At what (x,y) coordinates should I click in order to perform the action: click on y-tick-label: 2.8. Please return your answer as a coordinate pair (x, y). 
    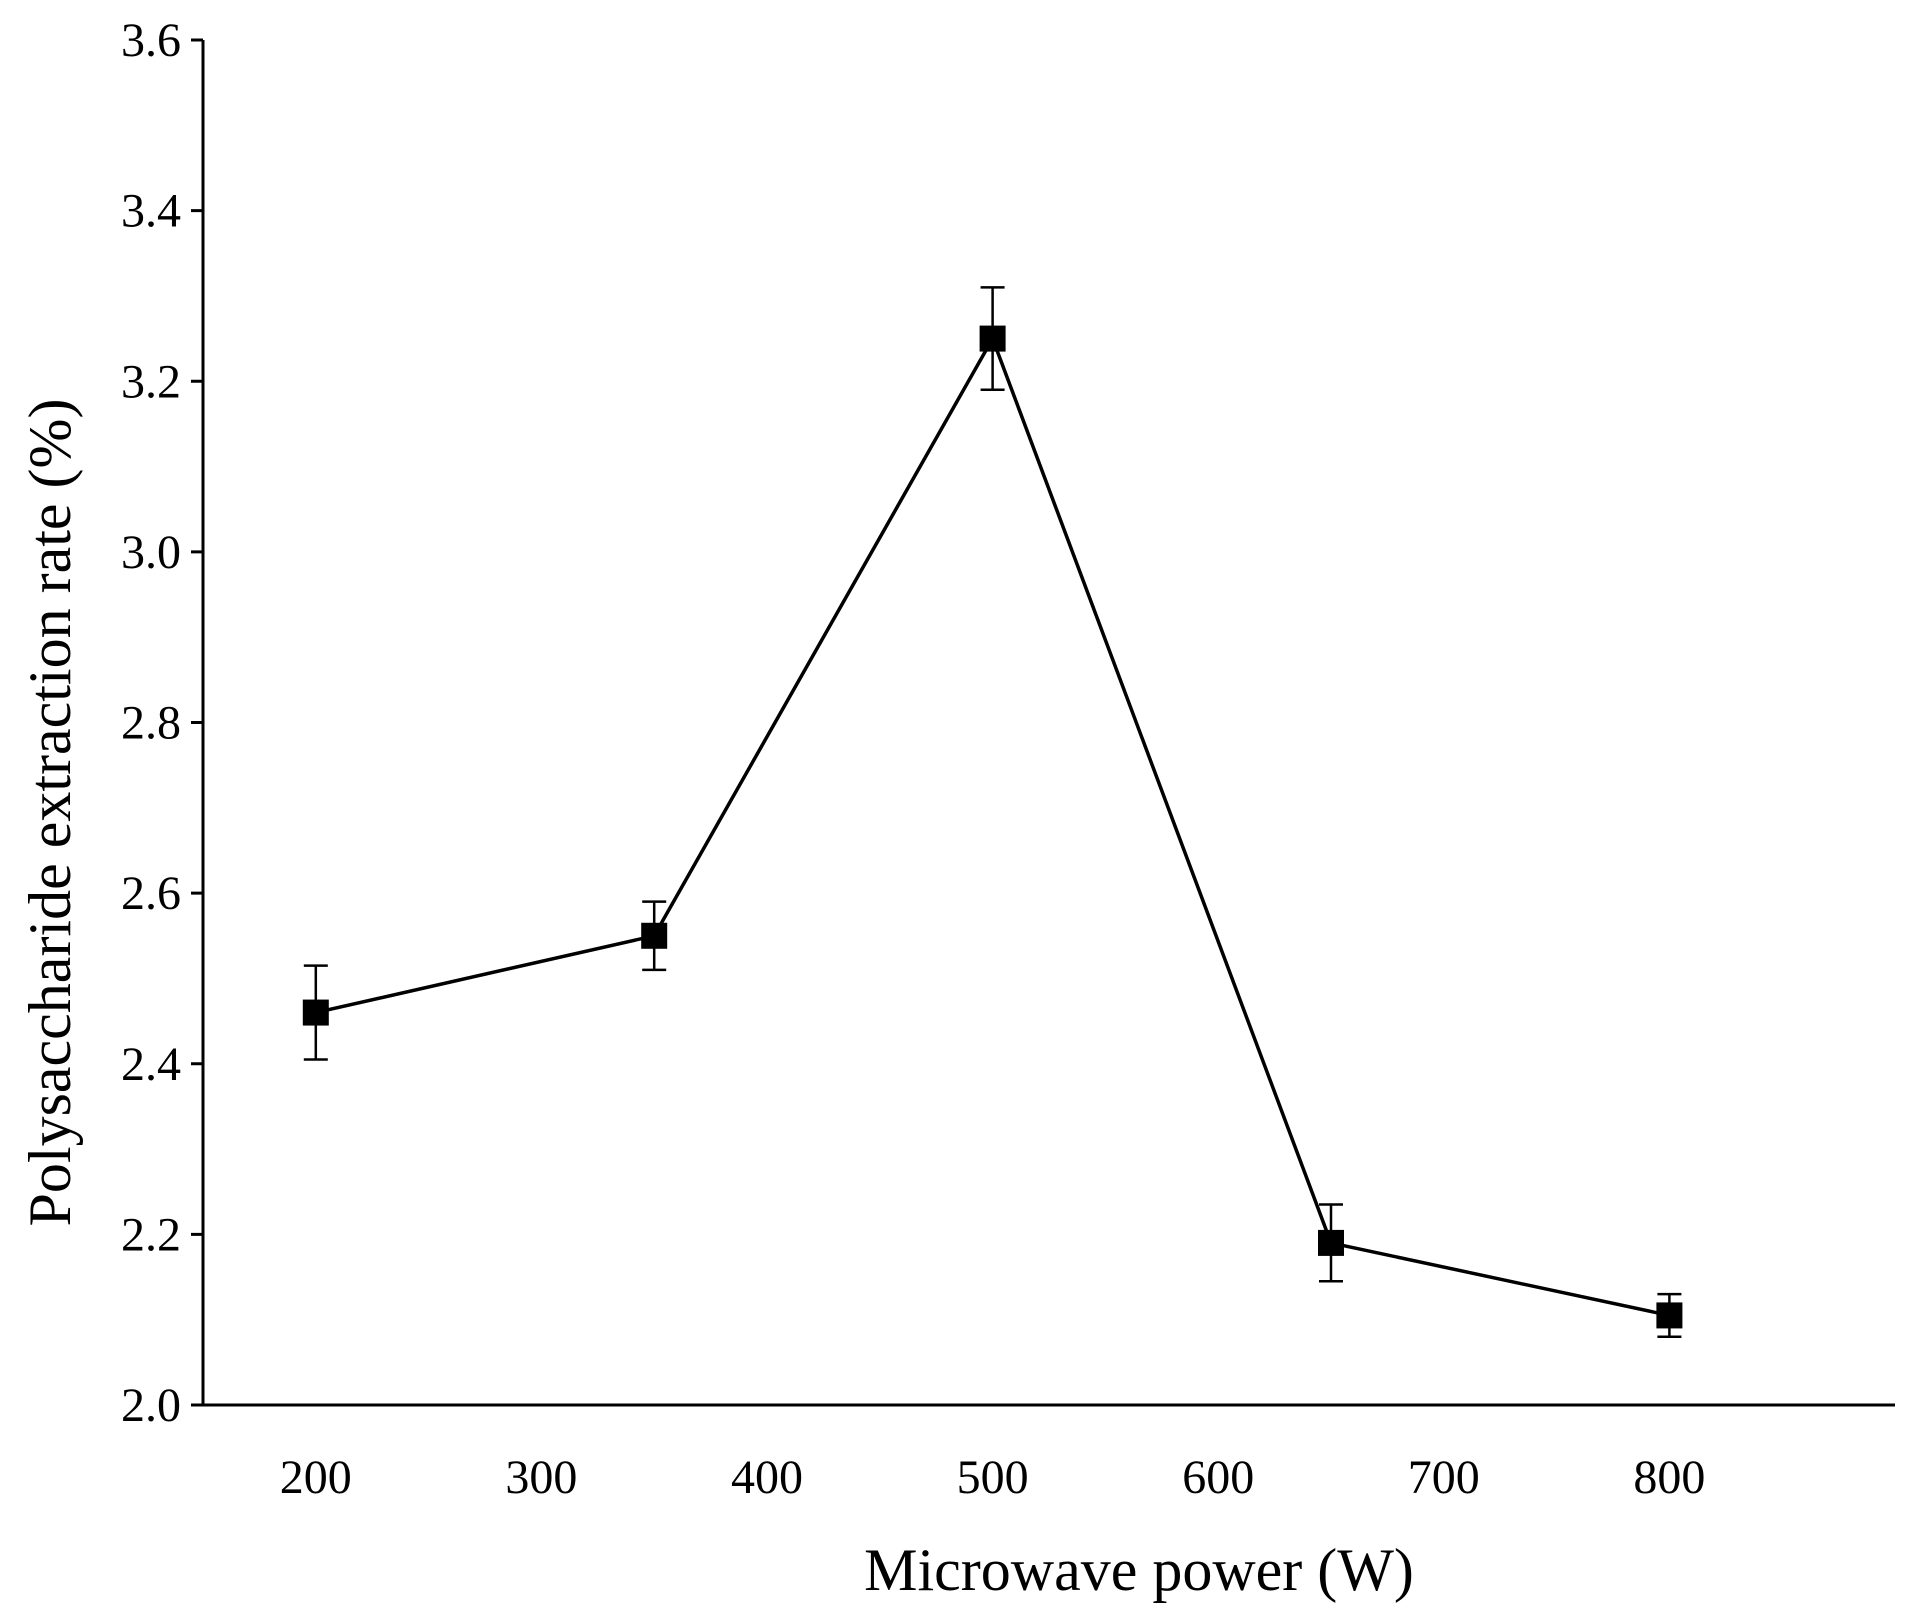
    Looking at the image, I should click on (151, 723).